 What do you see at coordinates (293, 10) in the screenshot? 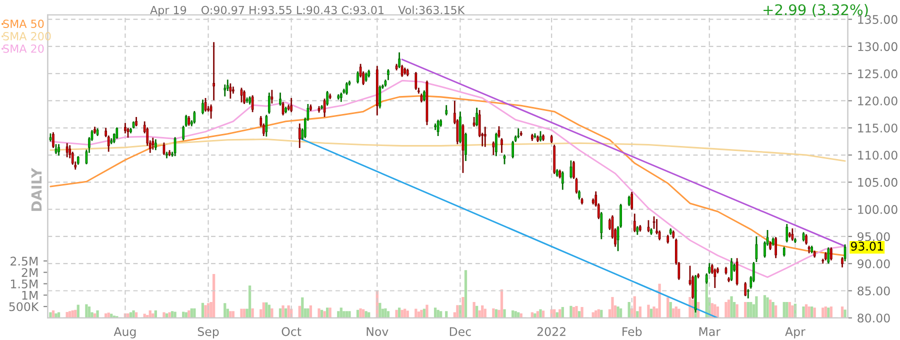
I see `text: O:90.97 H:93.55 L:90.43 C:93.01` at bounding box center [293, 10].